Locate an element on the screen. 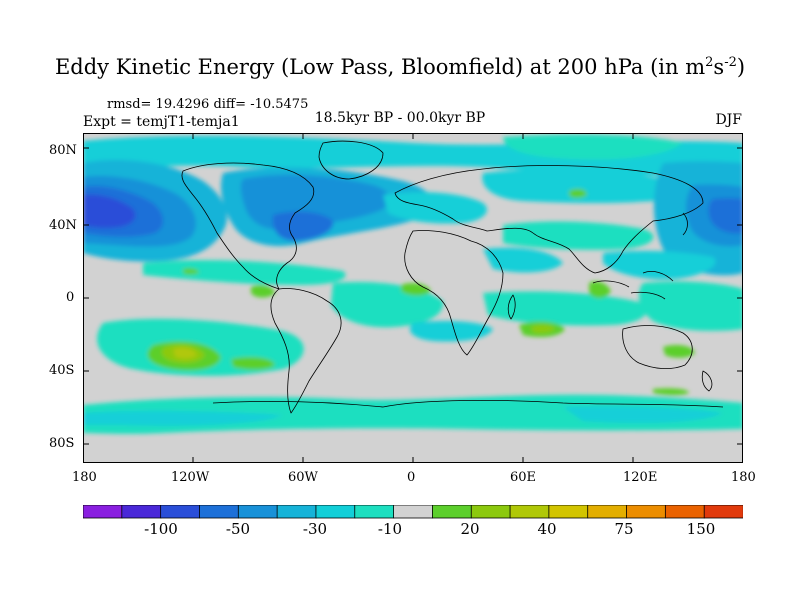 Image resolution: width=800 pixels, height=600 pixels. lat-tick-40s: 40S is located at coordinates (62, 370).